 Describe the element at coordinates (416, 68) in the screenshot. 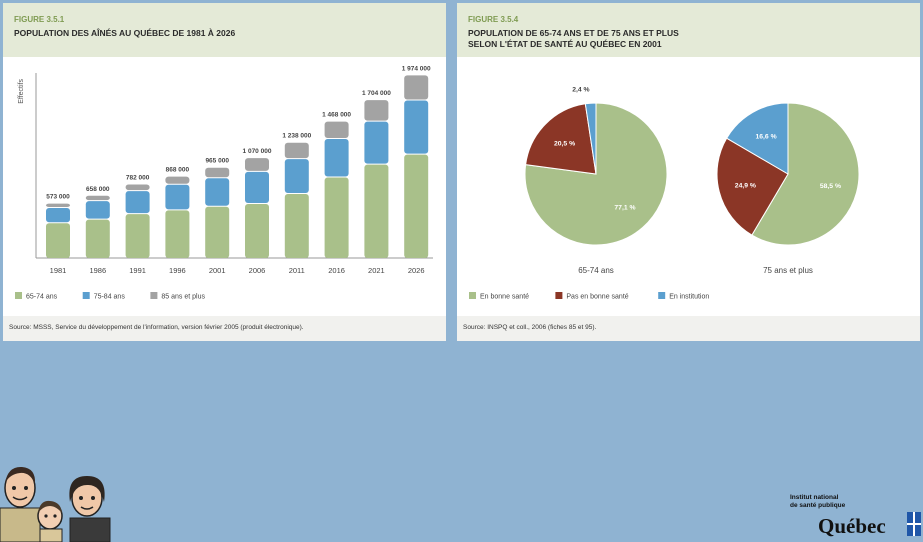

I see `bar-total-label: 1 974 000` at that location.